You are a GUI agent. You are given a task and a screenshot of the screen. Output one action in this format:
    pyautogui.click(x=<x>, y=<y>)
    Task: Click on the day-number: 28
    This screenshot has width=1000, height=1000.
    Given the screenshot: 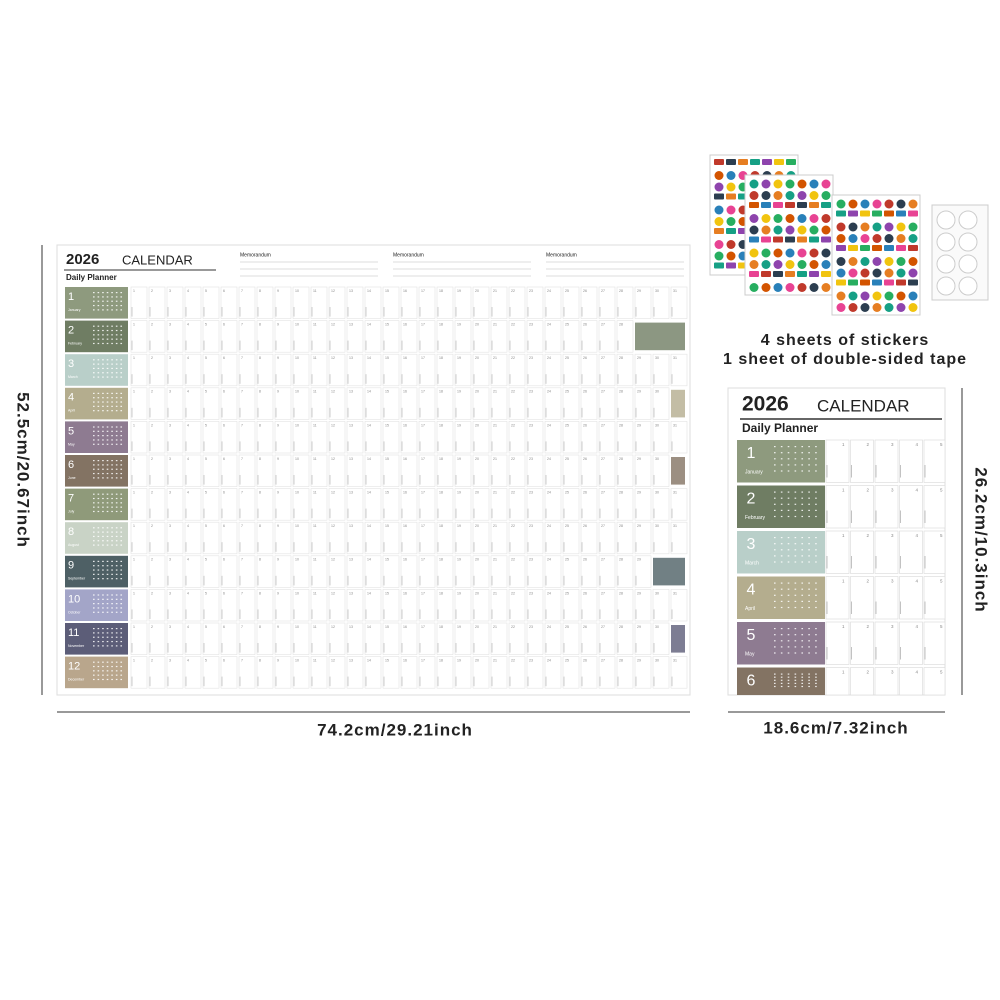 What is the action you would take?
    pyautogui.click(x=621, y=459)
    